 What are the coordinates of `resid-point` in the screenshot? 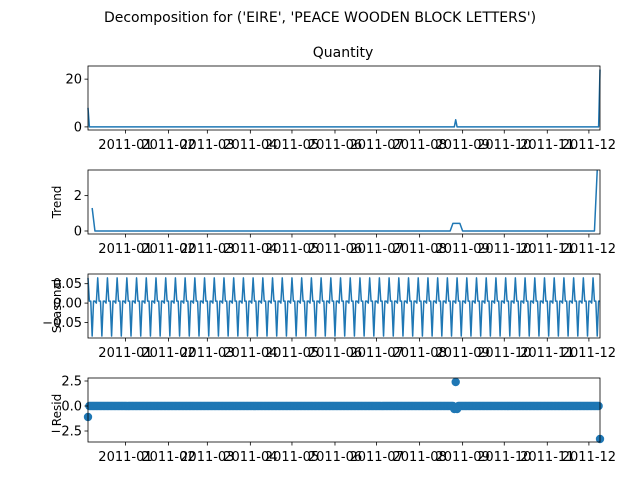 It's located at (598, 406).